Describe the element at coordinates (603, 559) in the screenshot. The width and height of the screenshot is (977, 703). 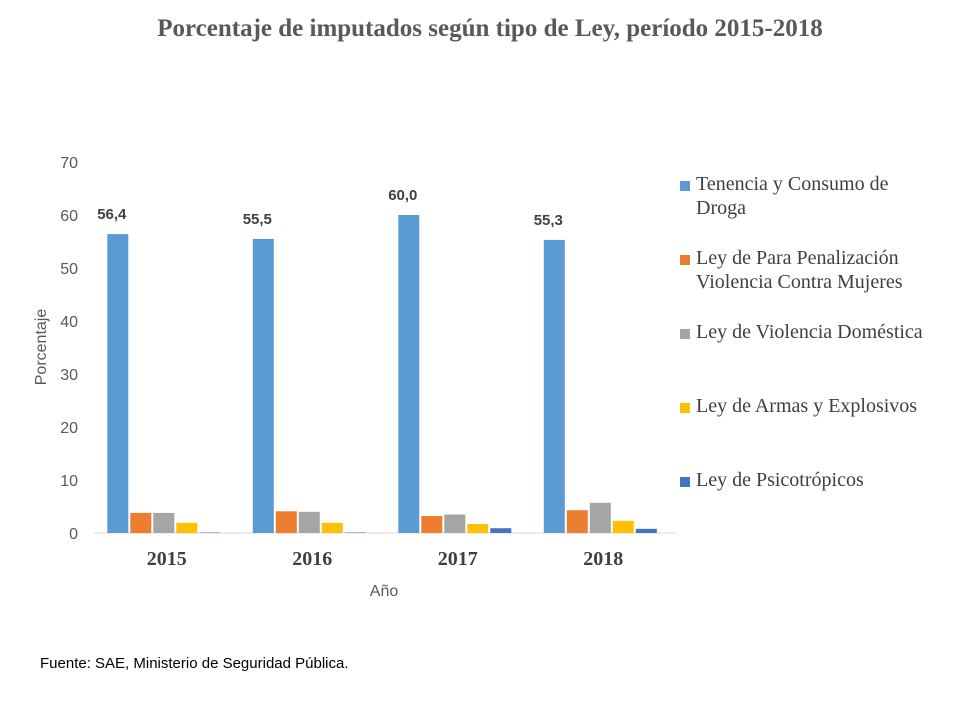
I see `x-tick-label: 2018` at that location.